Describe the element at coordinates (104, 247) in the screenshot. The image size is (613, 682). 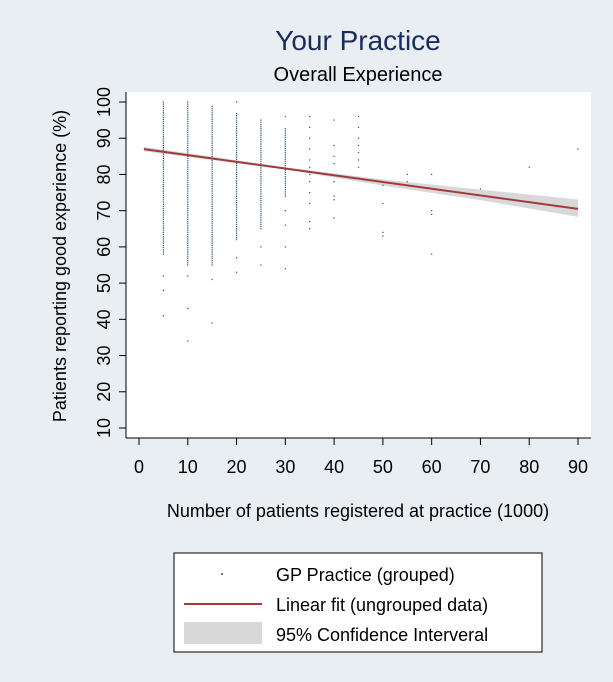
I see `y-tick-label: 60` at that location.